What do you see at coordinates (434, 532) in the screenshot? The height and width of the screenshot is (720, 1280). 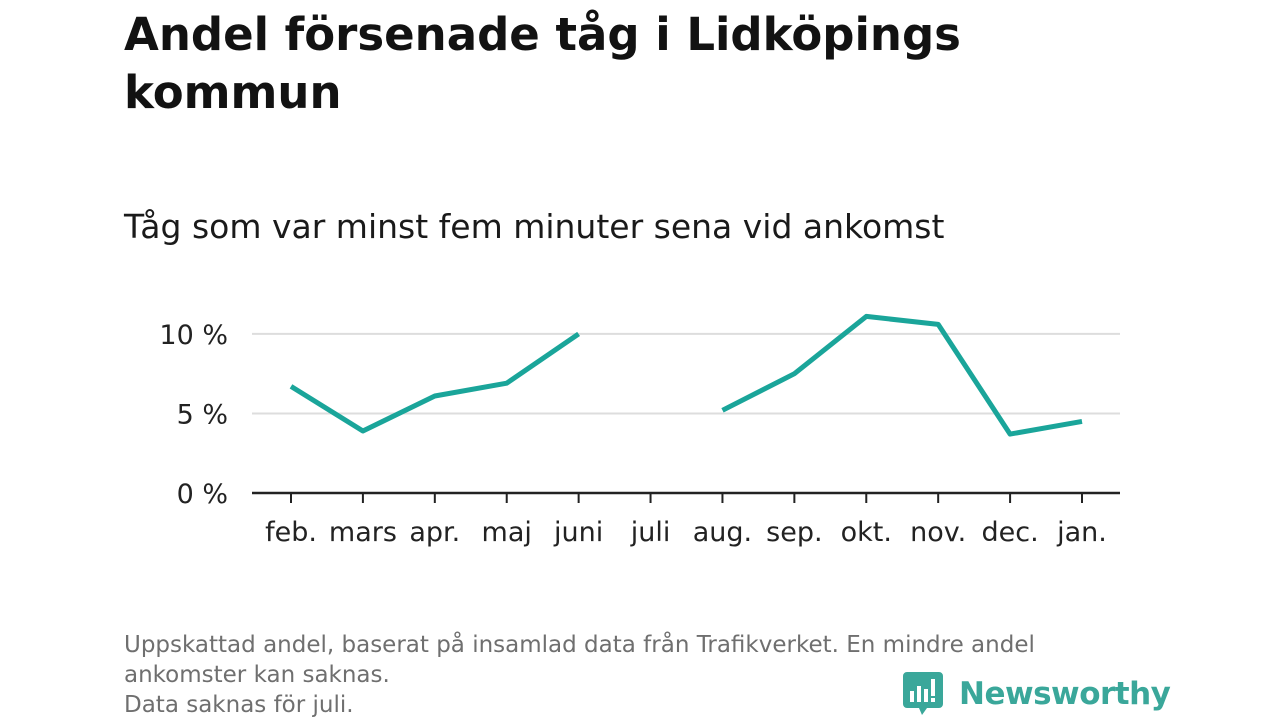 I see `x-tick-label: apr.` at bounding box center [434, 532].